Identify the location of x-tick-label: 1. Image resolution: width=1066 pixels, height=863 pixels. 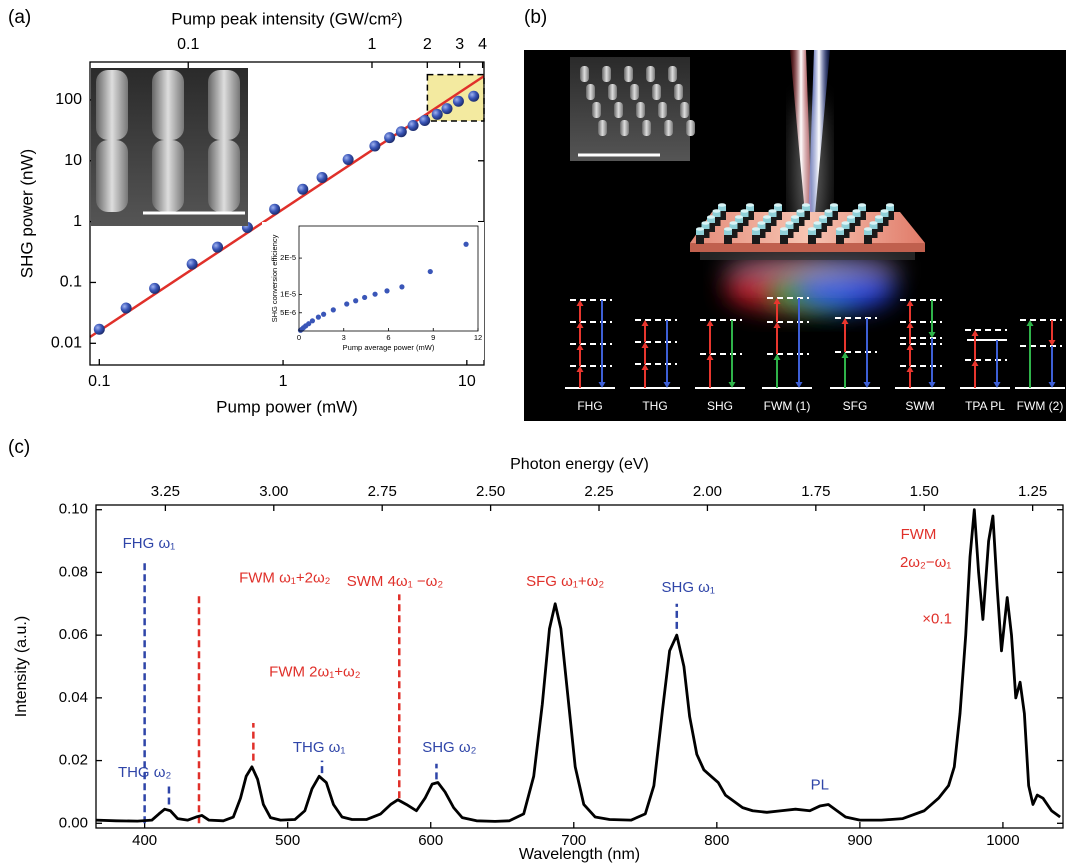
(283, 381).